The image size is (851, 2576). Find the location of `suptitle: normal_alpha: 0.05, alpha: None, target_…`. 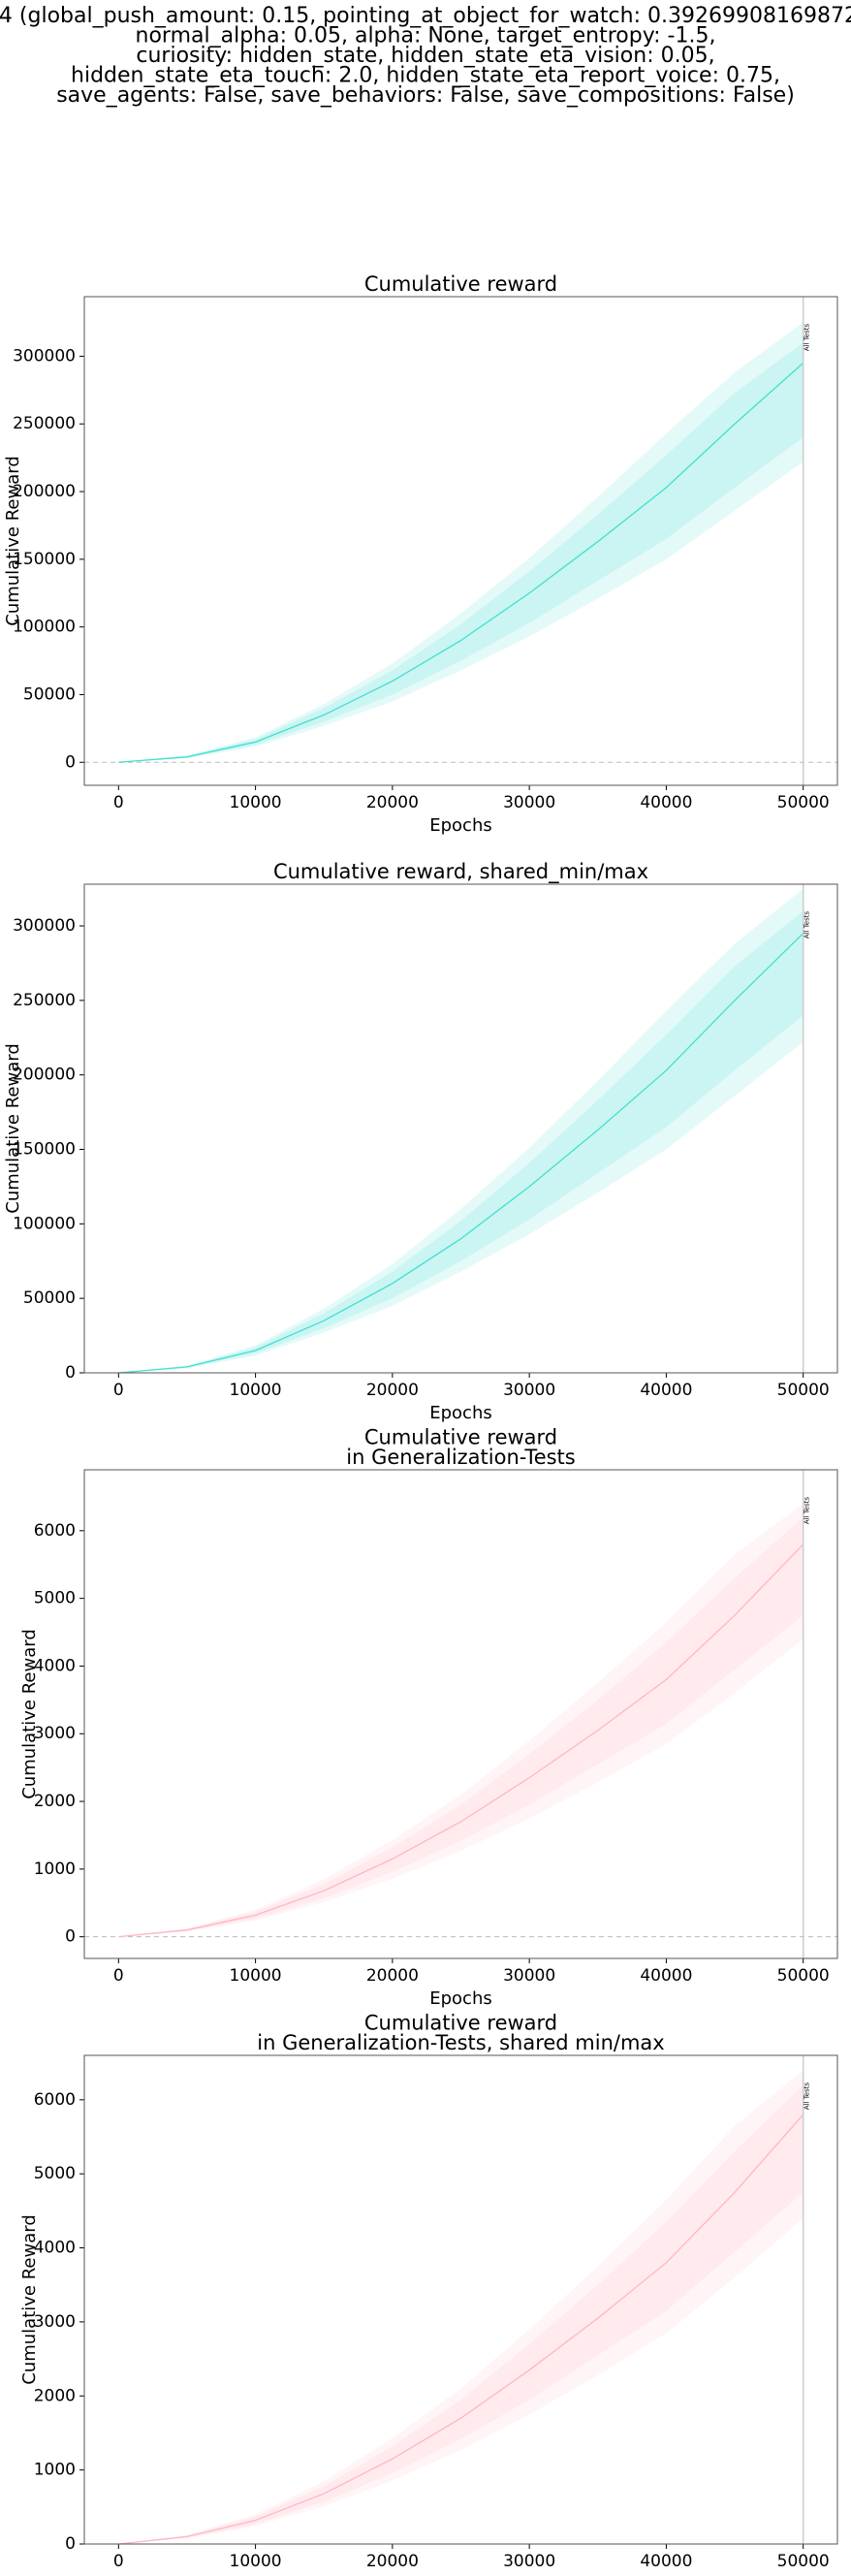

suptitle: normal_alpha: 0.05, alpha: None, target_… is located at coordinates (426, 36).